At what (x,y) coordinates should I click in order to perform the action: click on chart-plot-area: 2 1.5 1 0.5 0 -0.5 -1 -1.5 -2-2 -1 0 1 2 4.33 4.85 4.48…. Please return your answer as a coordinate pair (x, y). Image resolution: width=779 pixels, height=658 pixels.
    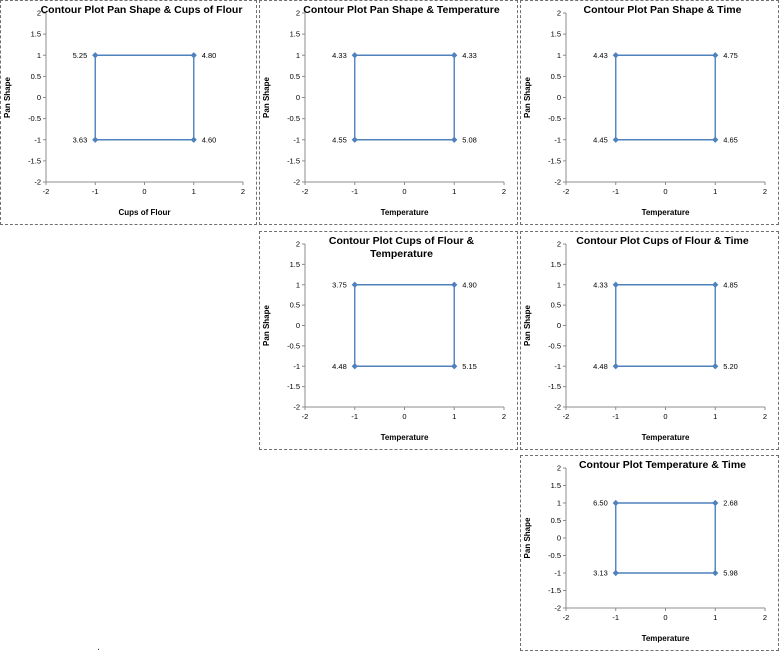
    Looking at the image, I should click on (645, 341).